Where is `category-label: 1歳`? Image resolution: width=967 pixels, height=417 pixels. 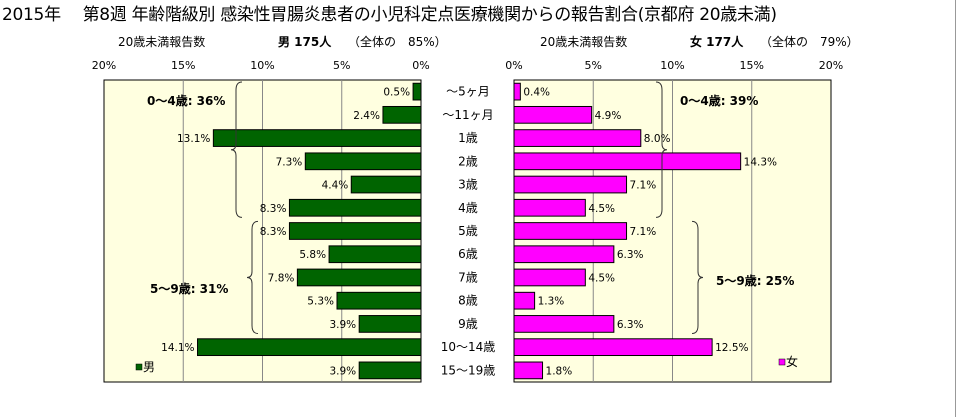 category-label: 1歳 is located at coordinates (468, 138).